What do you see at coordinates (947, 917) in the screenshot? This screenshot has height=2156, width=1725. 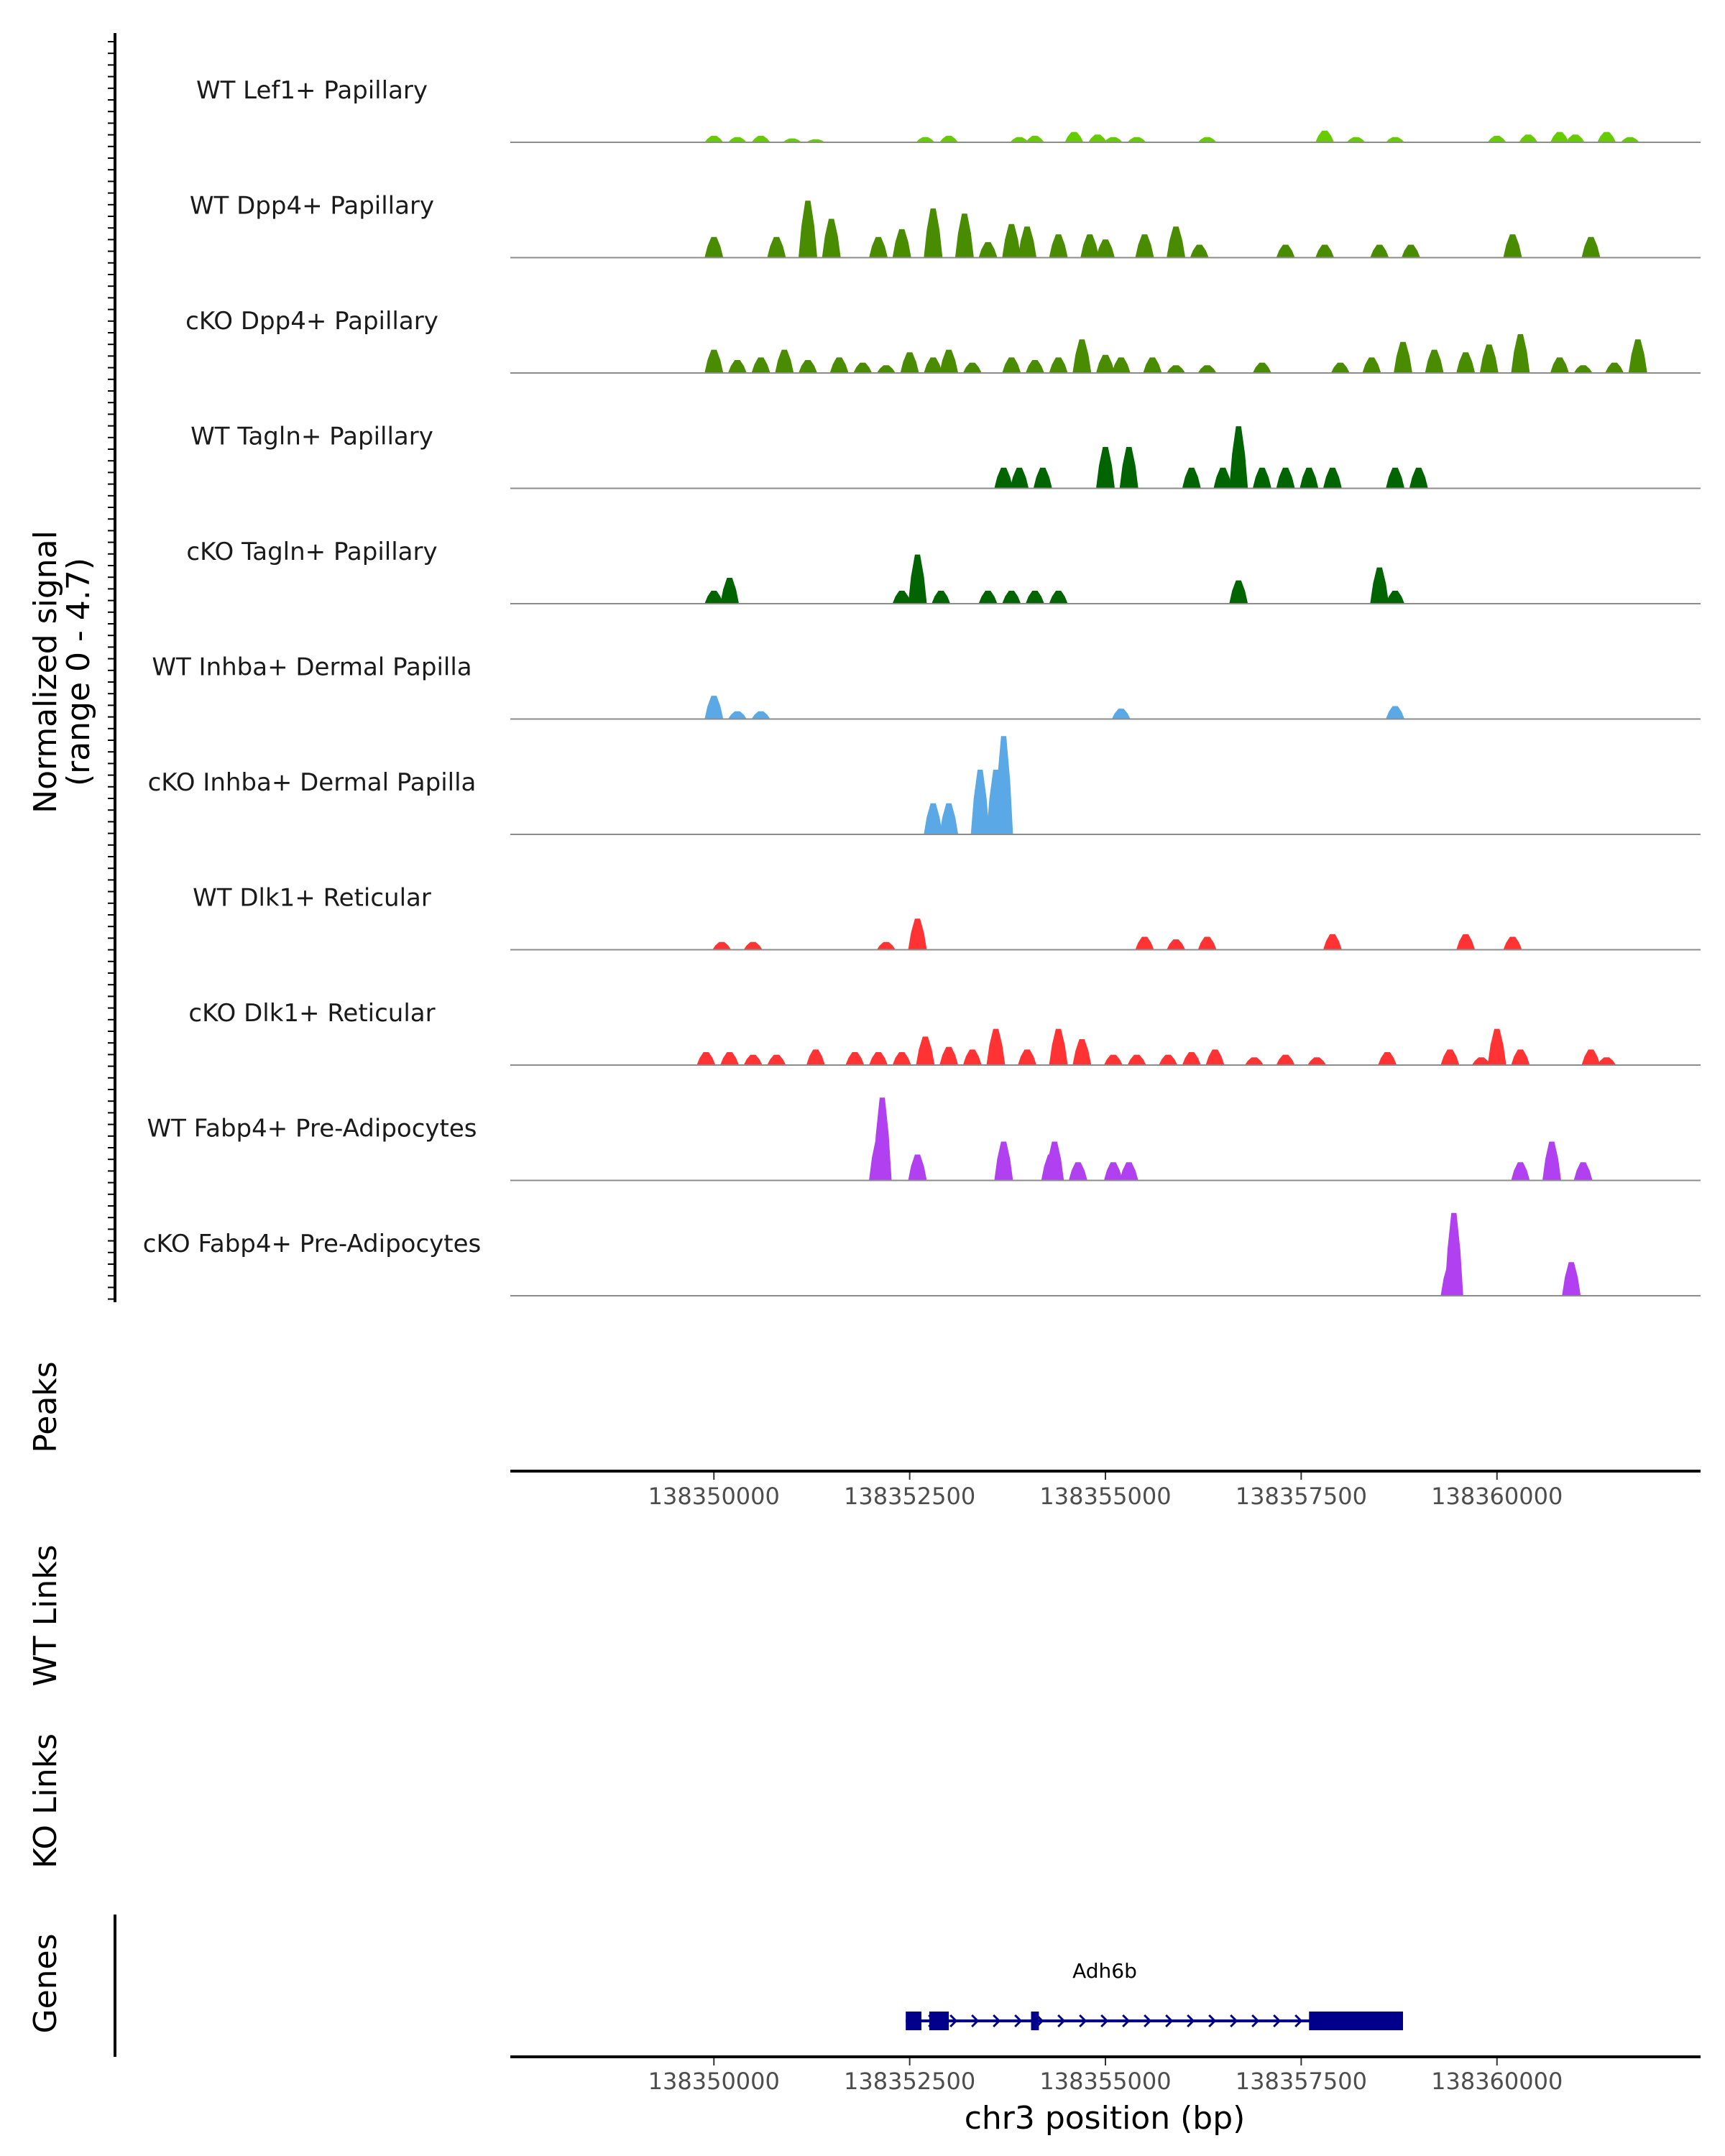 I see `track-8: WT Dlk1+ Reticular` at bounding box center [947, 917].